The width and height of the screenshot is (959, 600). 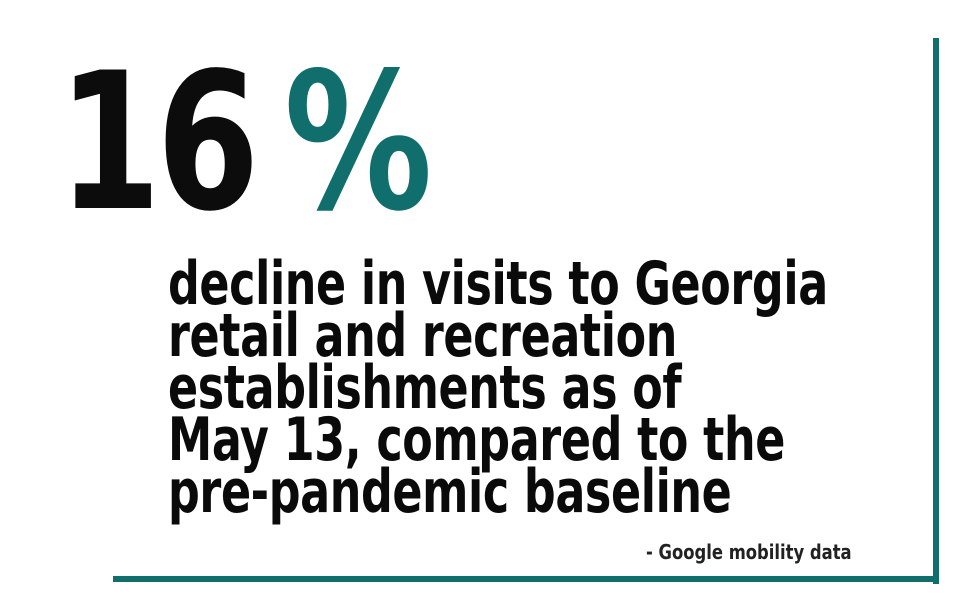 I want to click on description-line: May 13, compared to the, so click(x=476, y=440).